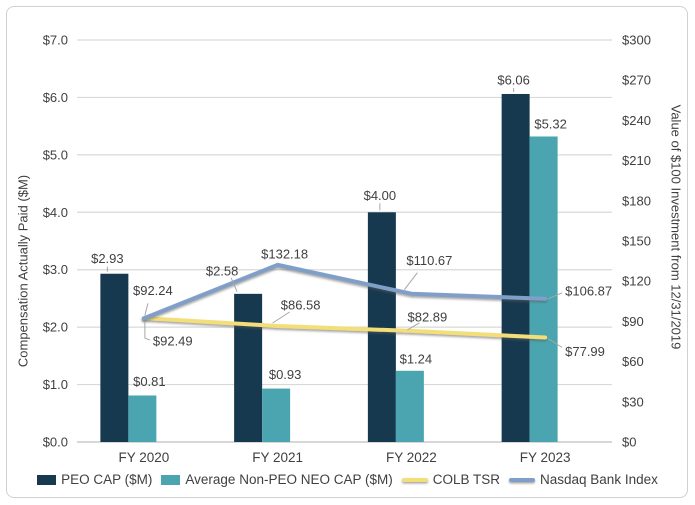 The height and width of the screenshot is (505, 695). Describe the element at coordinates (344, 291) in the screenshot. I see `line-nasdaq` at that location.